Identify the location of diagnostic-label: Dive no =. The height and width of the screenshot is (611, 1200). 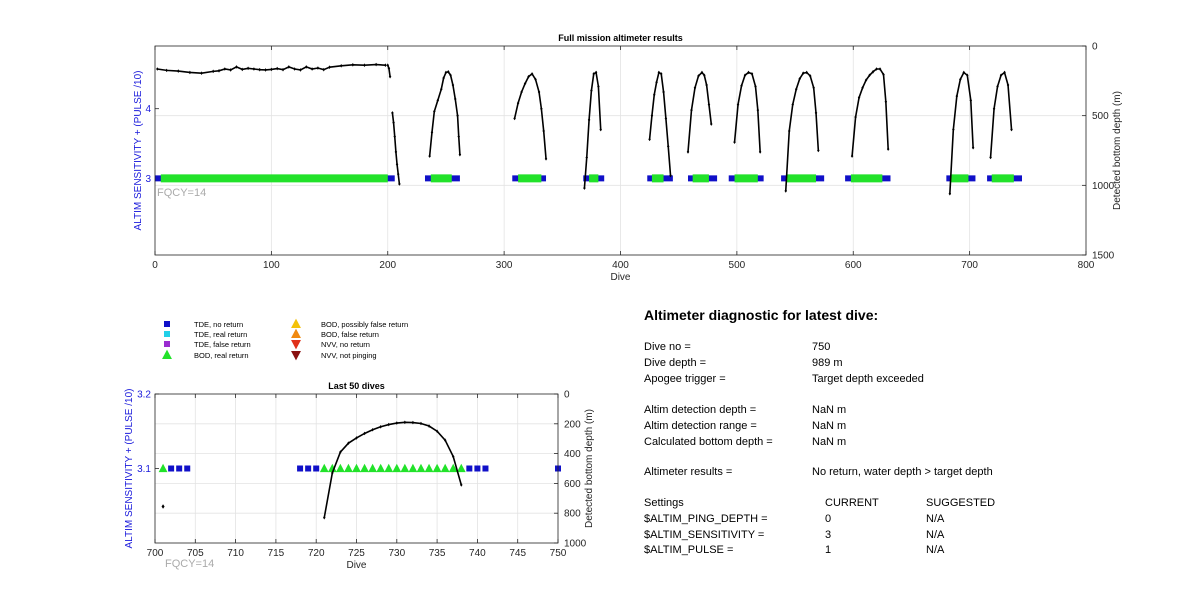
(667, 347).